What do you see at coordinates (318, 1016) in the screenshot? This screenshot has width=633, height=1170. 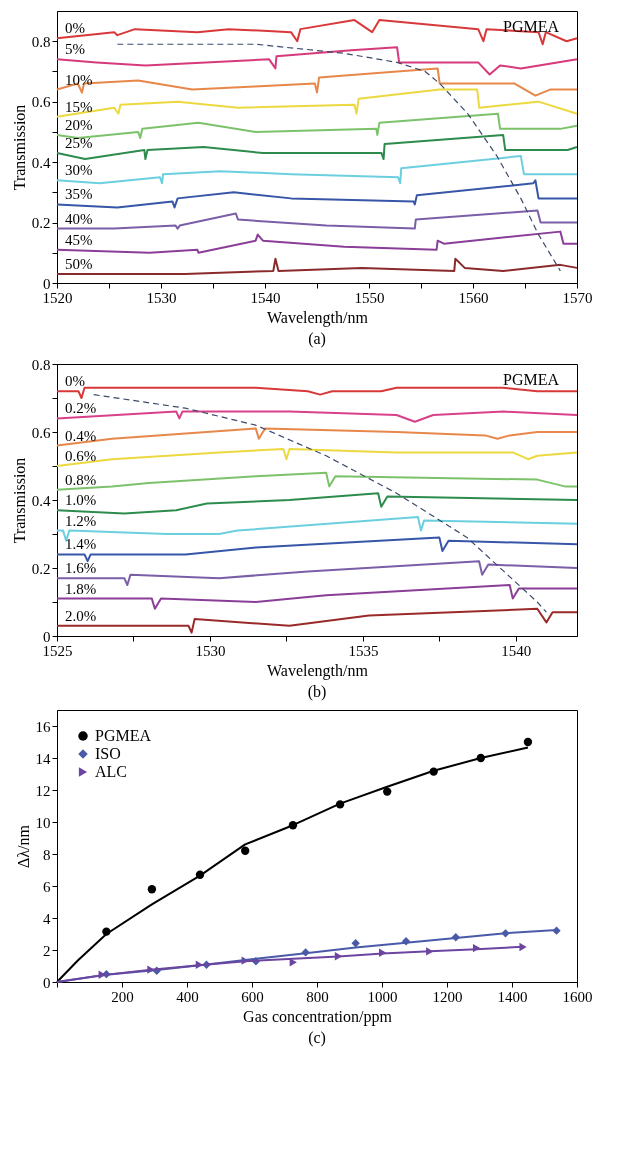 I see `x-axis-title: Gas concentration/ppm` at bounding box center [318, 1016].